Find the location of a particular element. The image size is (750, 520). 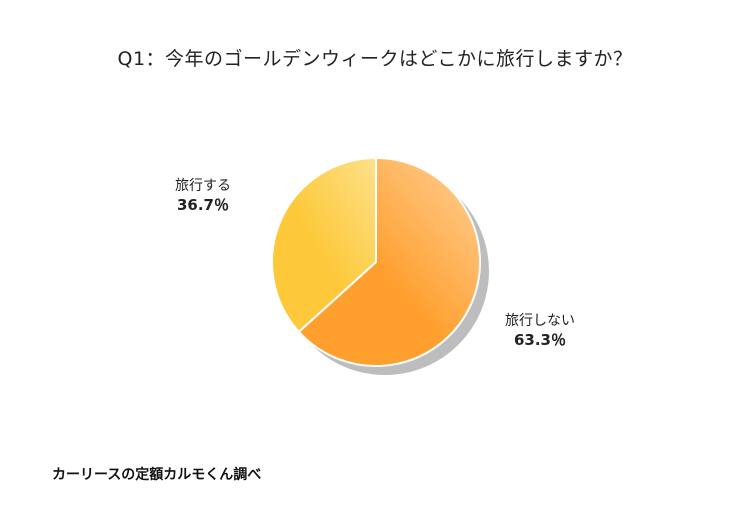

slice-label-travel: 旅行する 36.7％ is located at coordinates (203, 196).